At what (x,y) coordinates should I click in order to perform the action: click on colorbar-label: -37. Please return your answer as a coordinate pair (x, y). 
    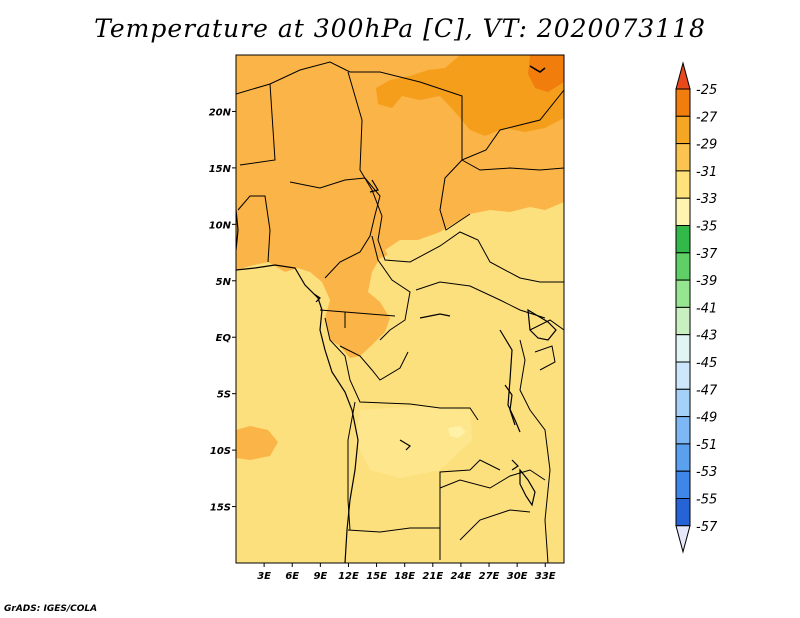
    Looking at the image, I should click on (707, 254).